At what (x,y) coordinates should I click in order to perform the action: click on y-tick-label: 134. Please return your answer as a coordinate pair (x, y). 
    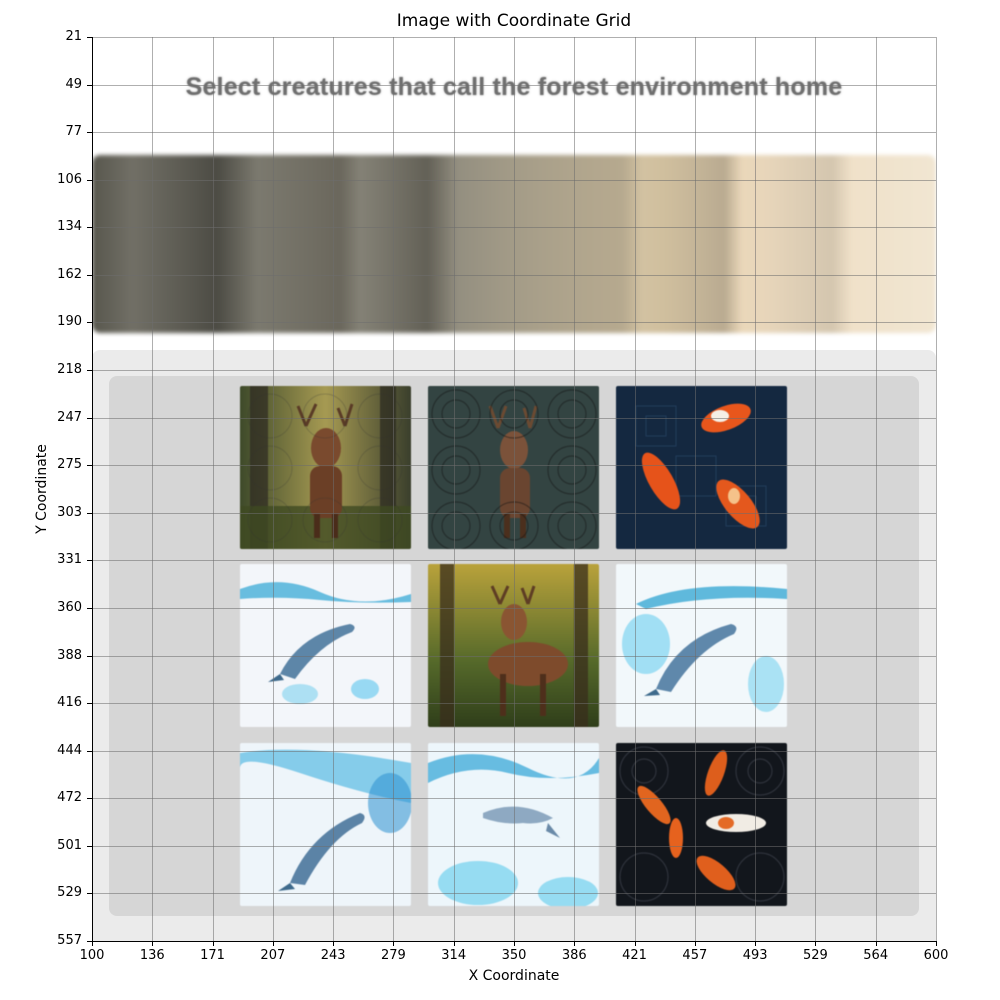
    Looking at the image, I should click on (69, 227).